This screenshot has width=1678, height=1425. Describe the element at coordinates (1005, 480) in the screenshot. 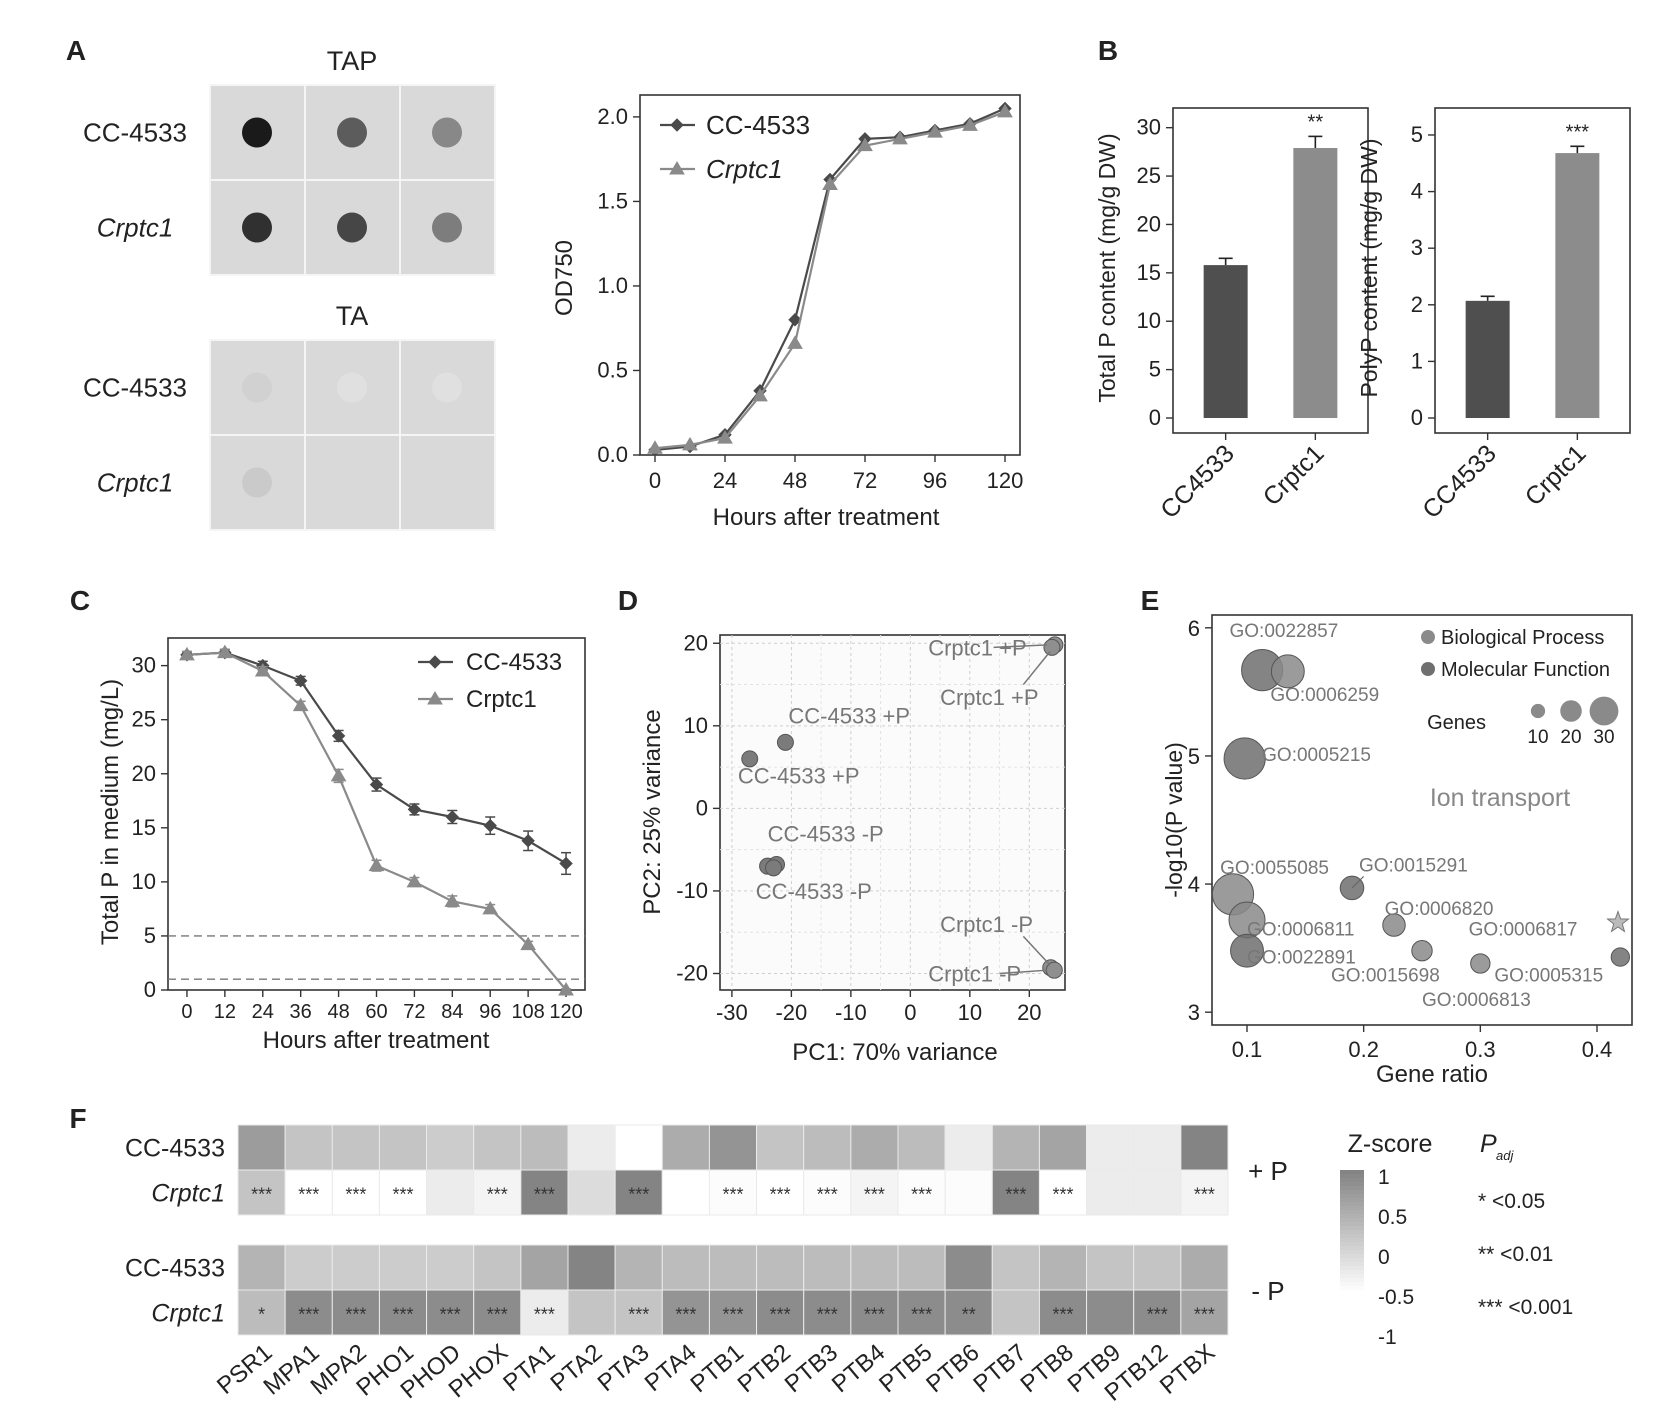

I see `x-tick-label: 120` at that location.